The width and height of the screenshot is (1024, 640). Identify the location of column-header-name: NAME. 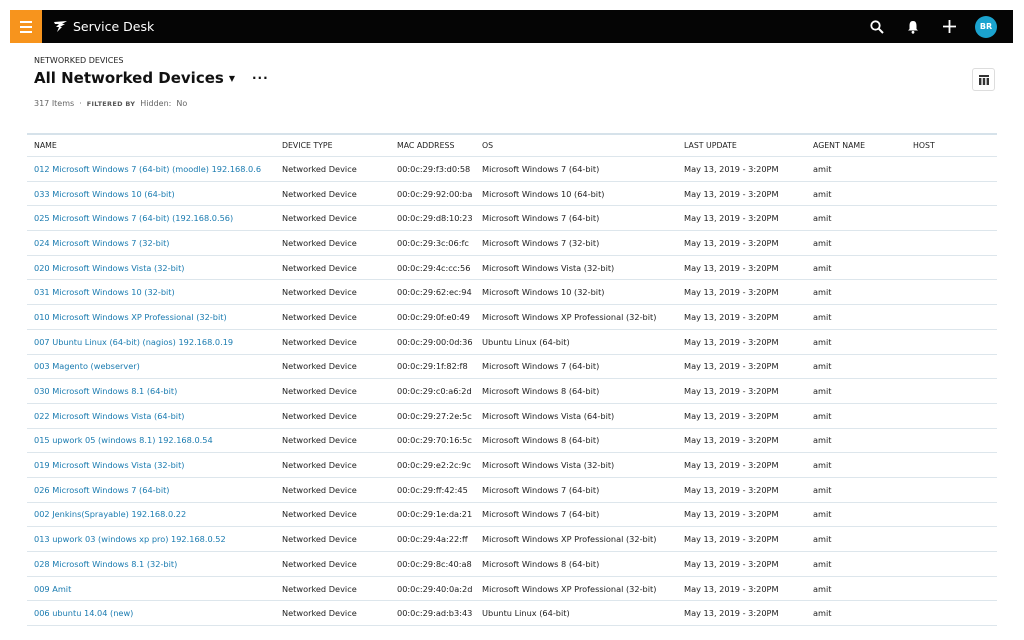
(45, 145).